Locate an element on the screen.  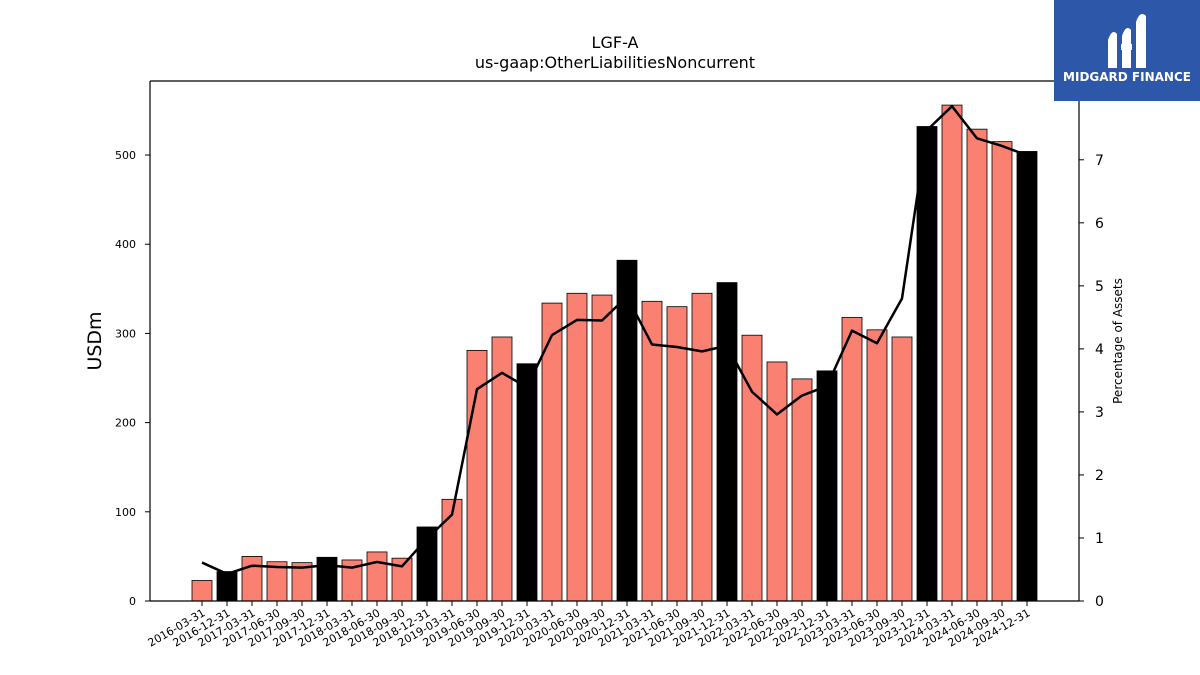
y2-tick-label: 4 is located at coordinates (1099, 350).